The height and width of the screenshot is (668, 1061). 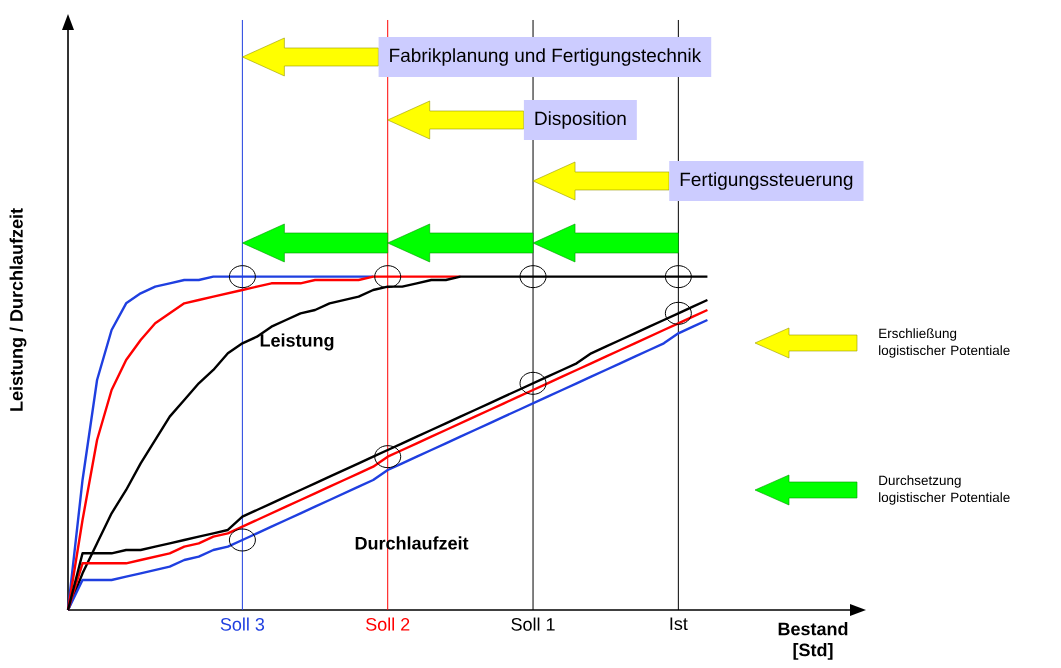 What do you see at coordinates (546, 57) in the screenshot?
I see `text: Fabrikplanung und Fertigungstechnik` at bounding box center [546, 57].